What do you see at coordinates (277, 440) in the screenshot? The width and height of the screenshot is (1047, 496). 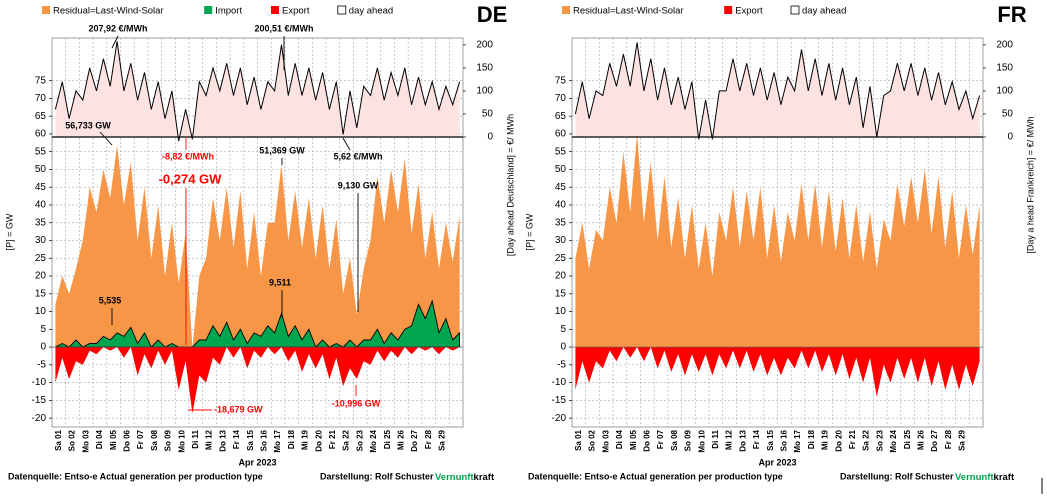 I see `x-tick-label: Mo 17` at bounding box center [277, 440].